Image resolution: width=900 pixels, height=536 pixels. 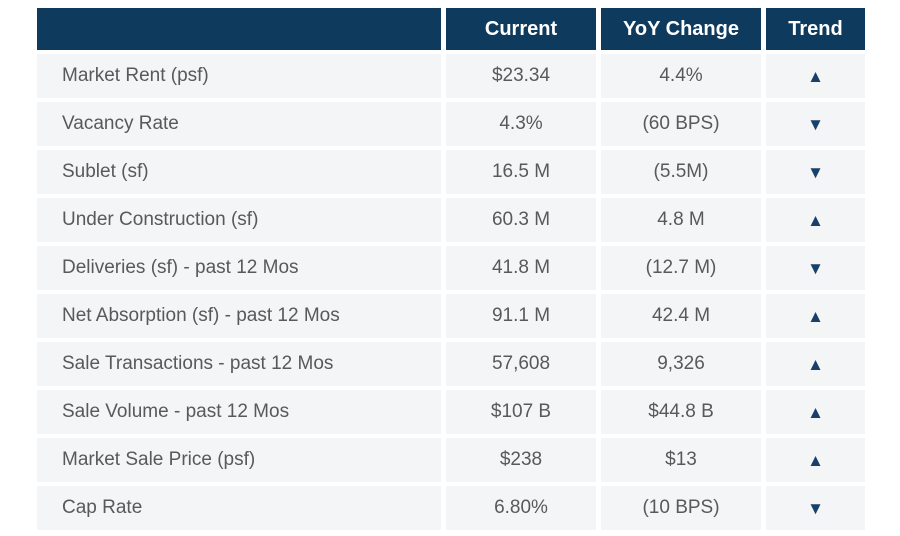 I want to click on header-cell-current: Current, so click(x=521, y=29).